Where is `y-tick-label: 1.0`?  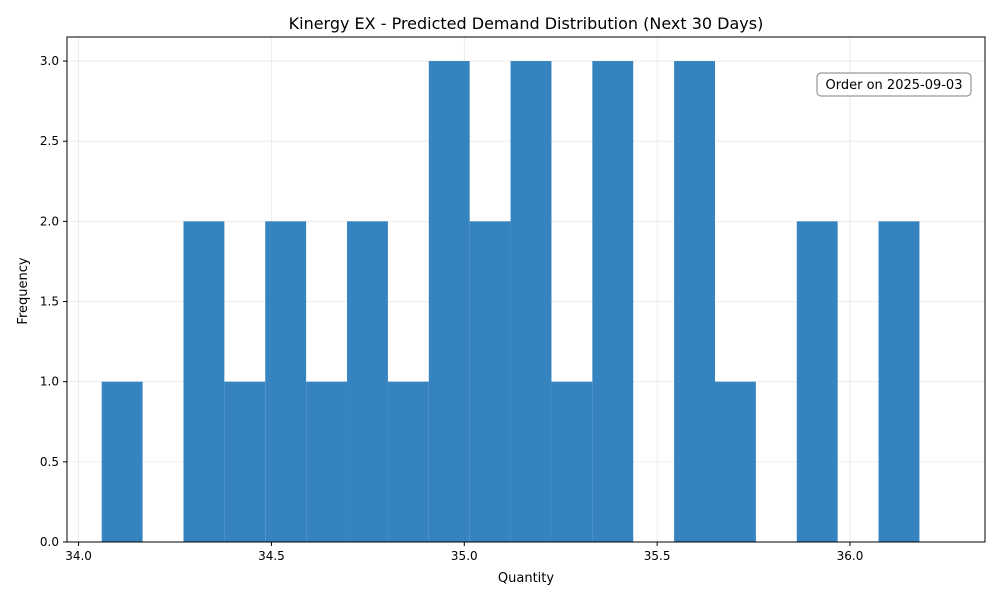 y-tick-label: 1.0 is located at coordinates (49, 382).